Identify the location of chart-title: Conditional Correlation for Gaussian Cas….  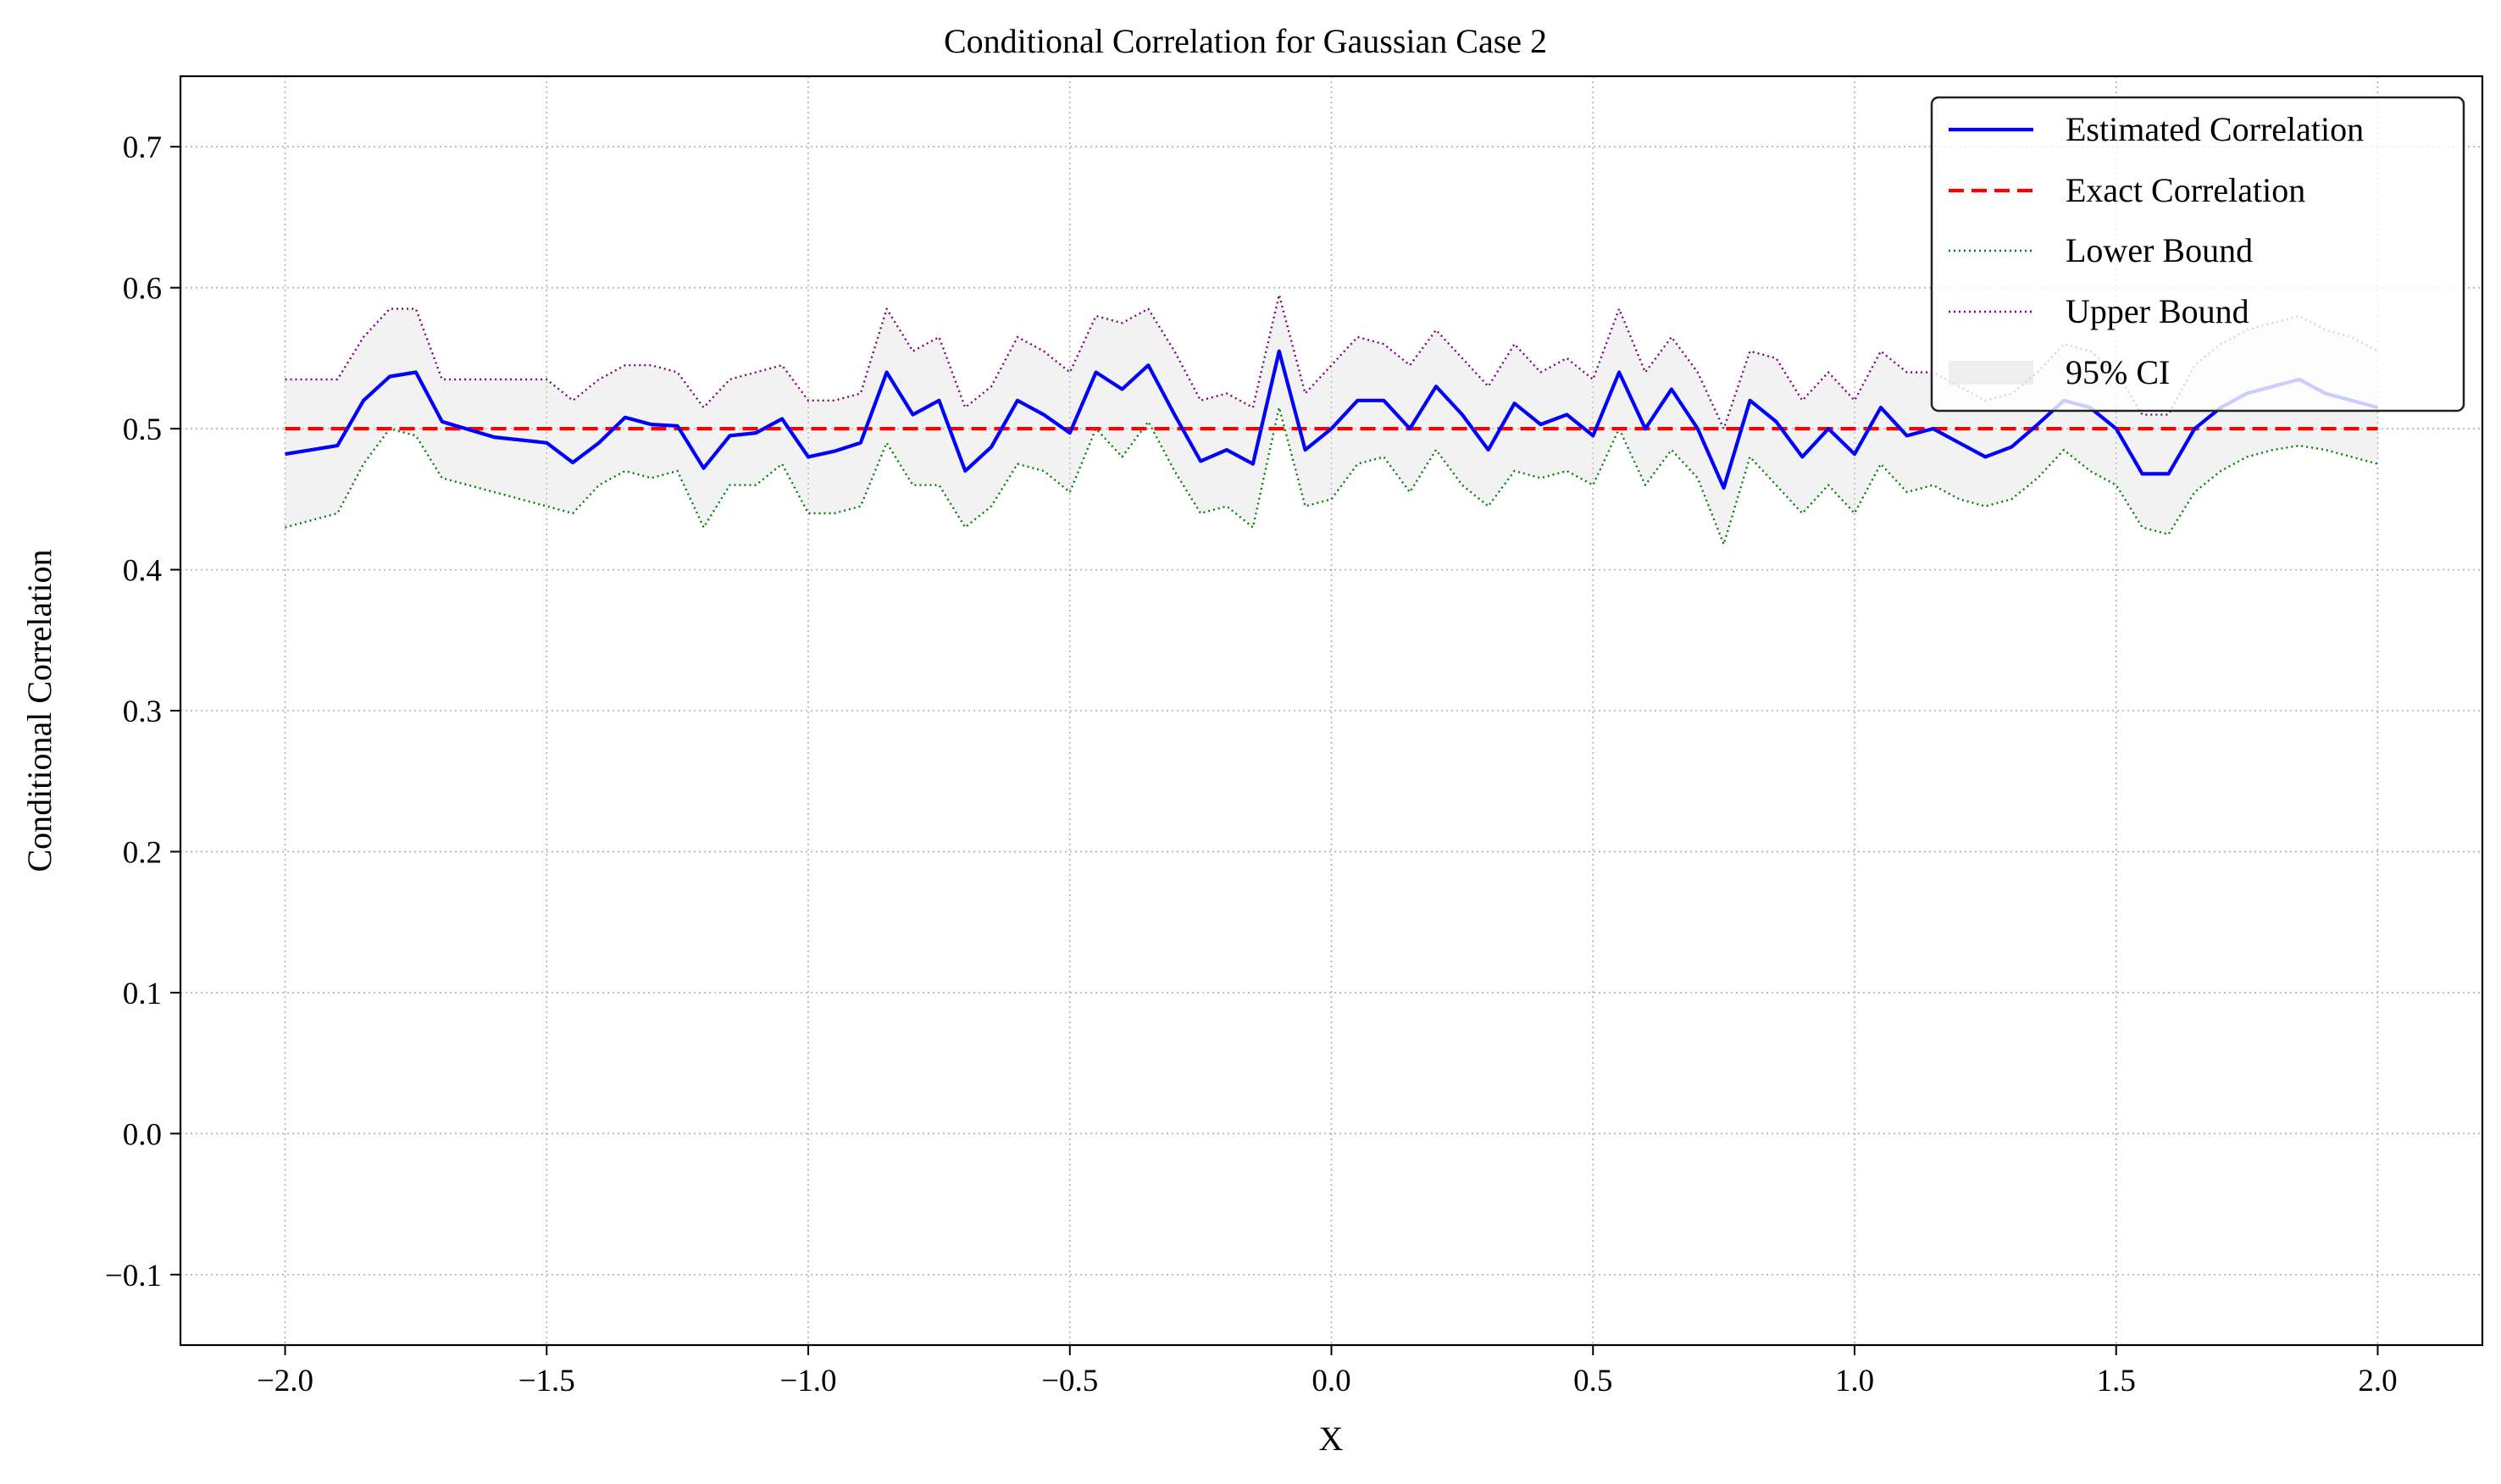
(1245, 41).